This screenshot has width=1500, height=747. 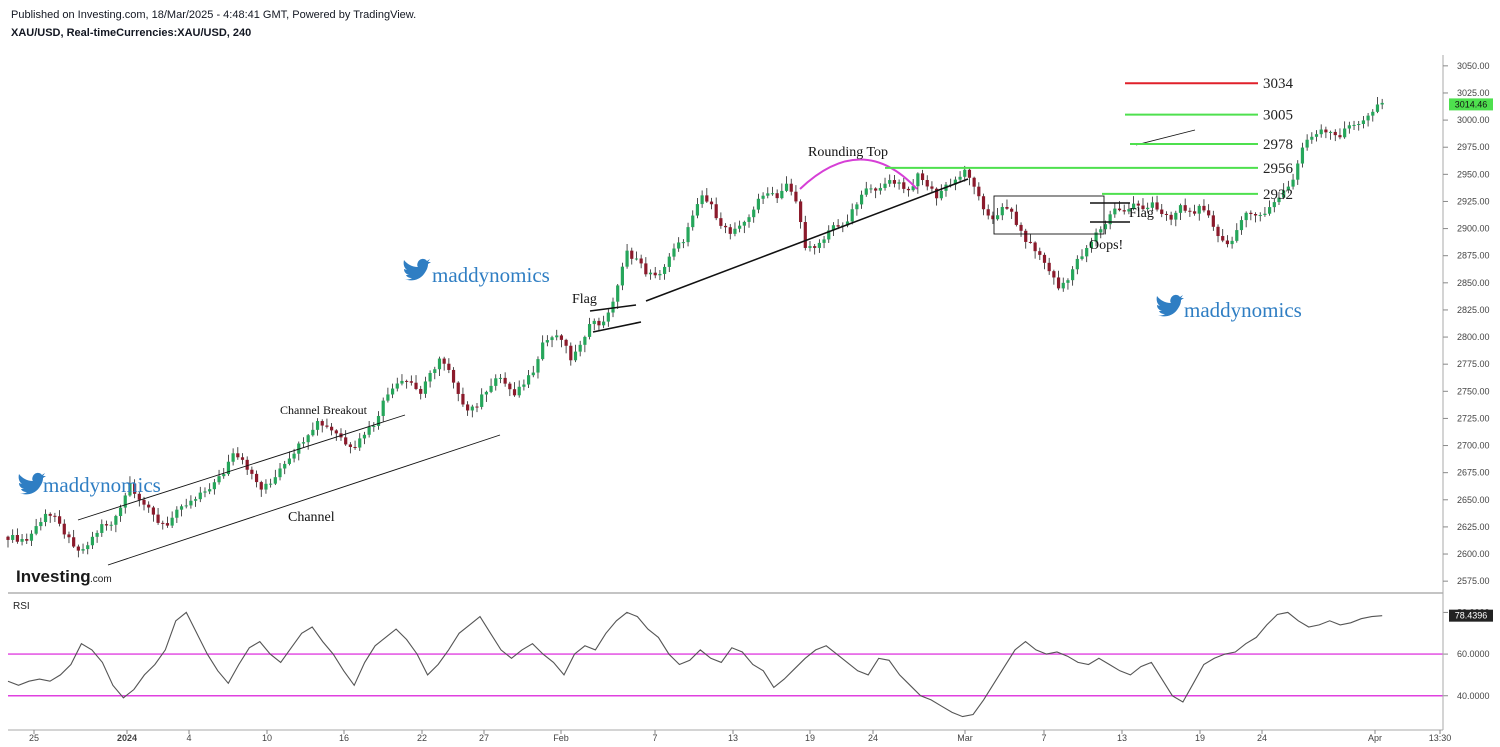 I want to click on wedge-line, so click(x=1165, y=137).